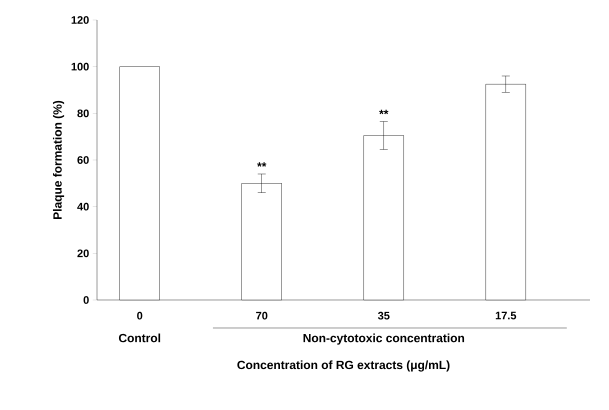 This screenshot has height=410, width=609. I want to click on y-tick-label: 0, so click(86, 300).